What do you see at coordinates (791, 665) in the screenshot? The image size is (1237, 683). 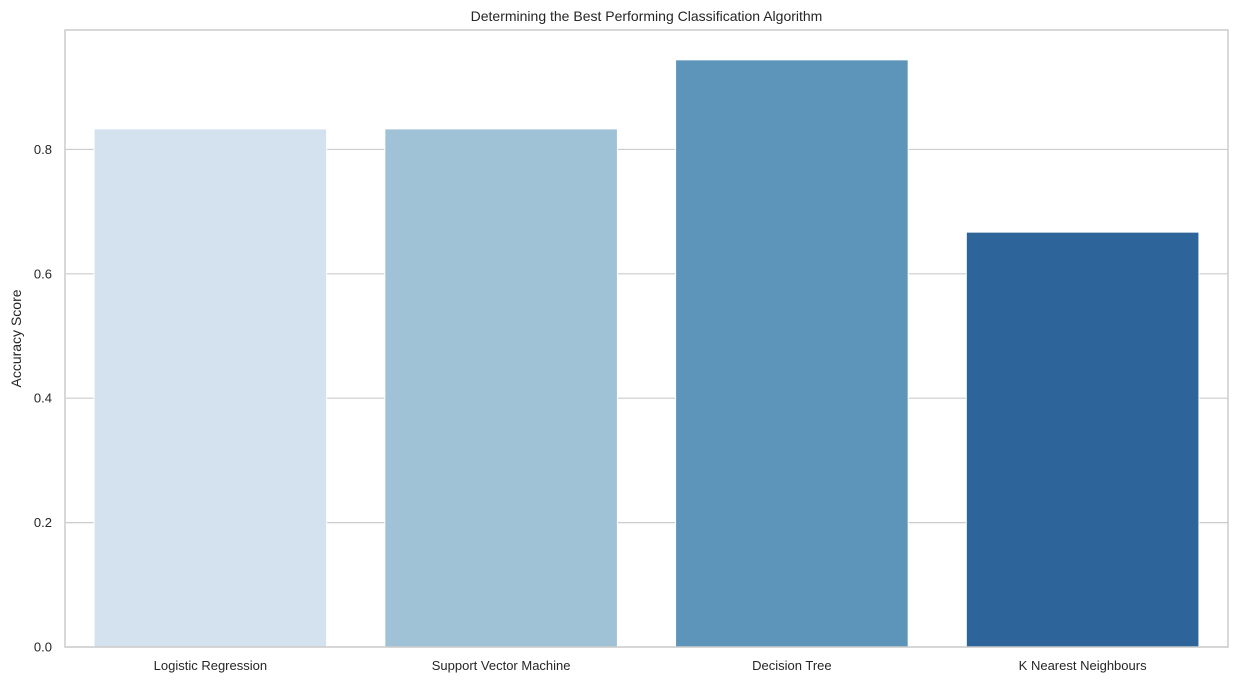 I see `x-tick-label: Decision Tree` at bounding box center [791, 665].